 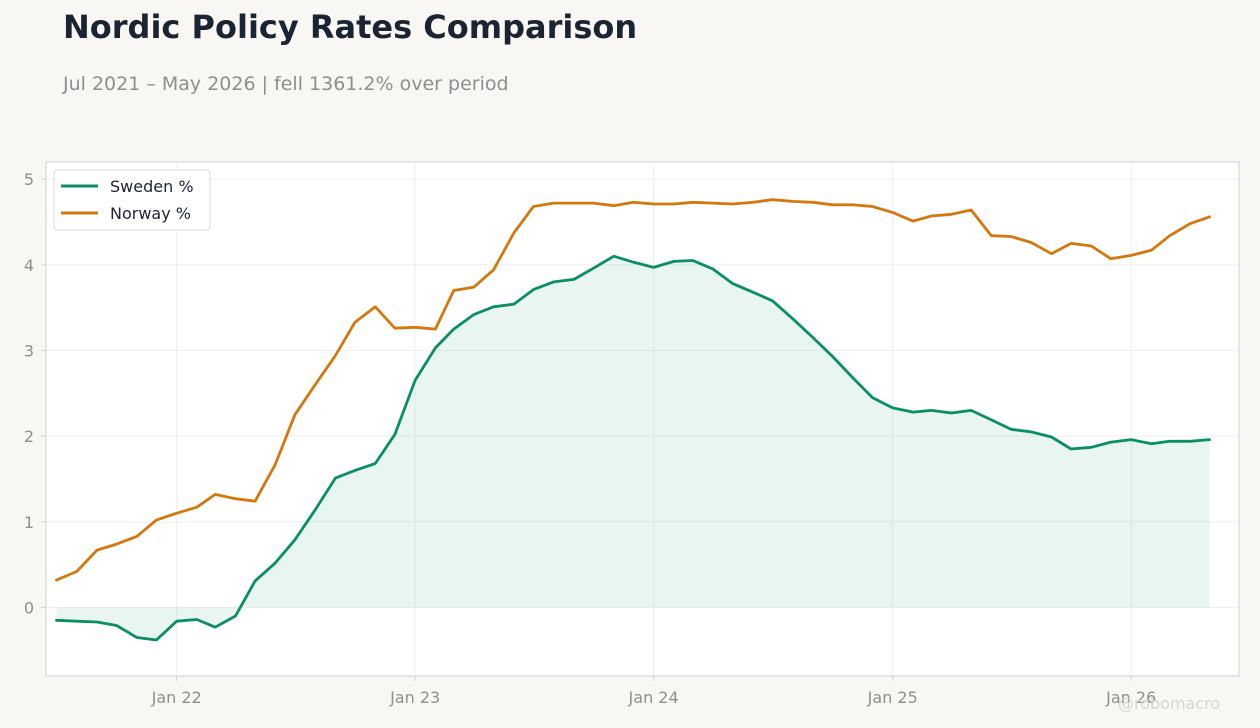 What do you see at coordinates (1169, 703) in the screenshot?
I see `watermark: @robomacro` at bounding box center [1169, 703].